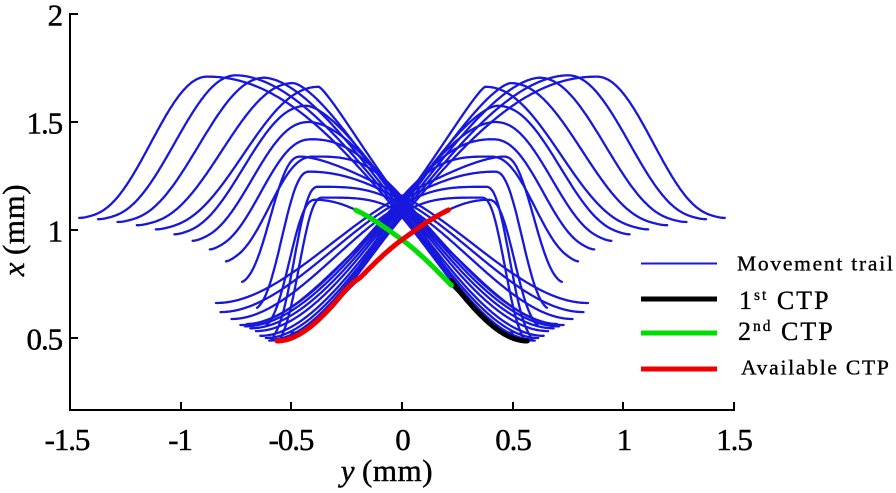 The image size is (896, 493). What do you see at coordinates (786, 331) in the screenshot?
I see `svg-text: 2nd CTP` at bounding box center [786, 331].